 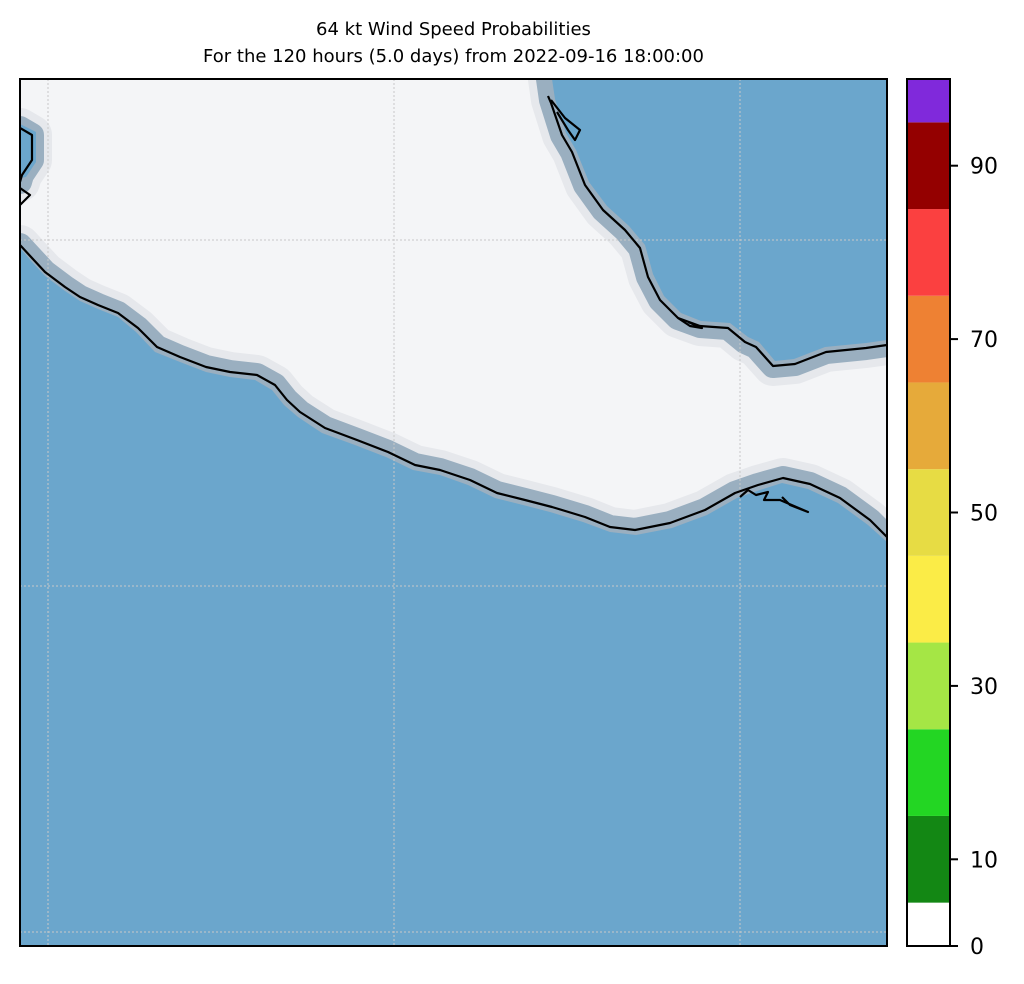 What do you see at coordinates (984, 514) in the screenshot?
I see `colorbar-tick-label: 50` at bounding box center [984, 514].